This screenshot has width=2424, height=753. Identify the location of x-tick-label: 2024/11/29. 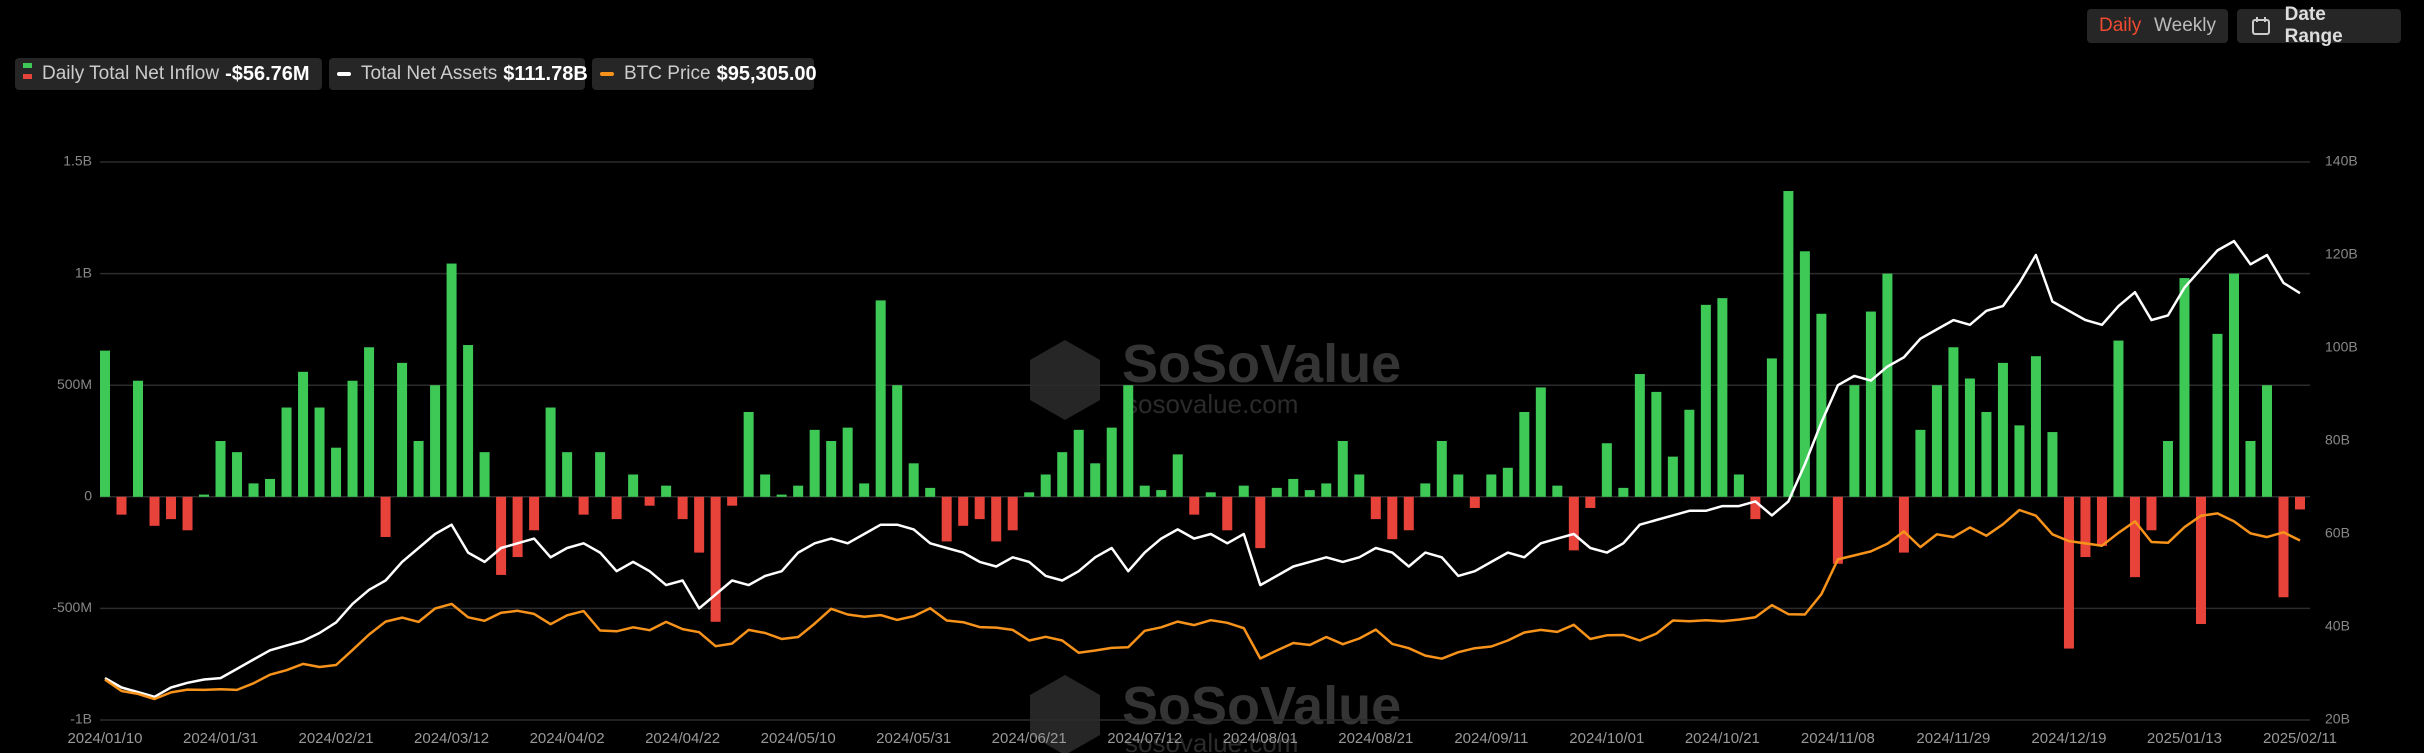
(1953, 738).